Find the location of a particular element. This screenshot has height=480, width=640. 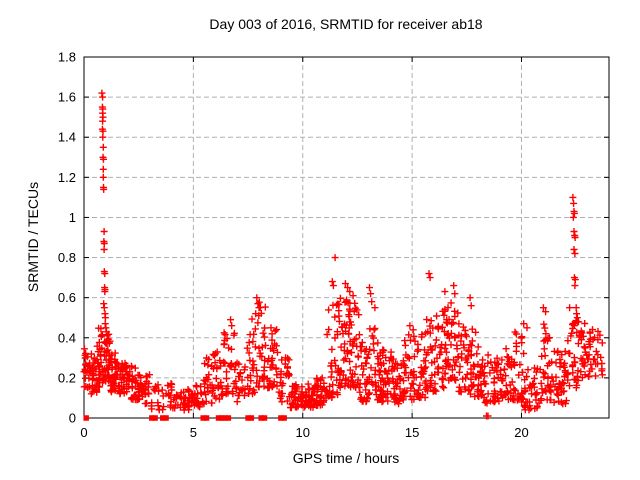

svg-text: 5 is located at coordinates (193, 432).